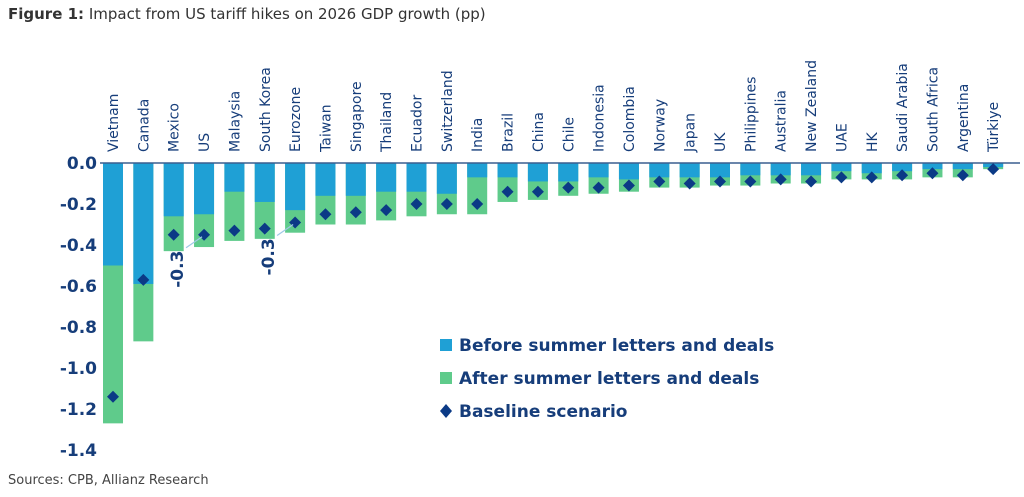 The image size is (1024, 497). Describe the element at coordinates (569, 134) in the screenshot. I see `category-label: Chile` at that location.